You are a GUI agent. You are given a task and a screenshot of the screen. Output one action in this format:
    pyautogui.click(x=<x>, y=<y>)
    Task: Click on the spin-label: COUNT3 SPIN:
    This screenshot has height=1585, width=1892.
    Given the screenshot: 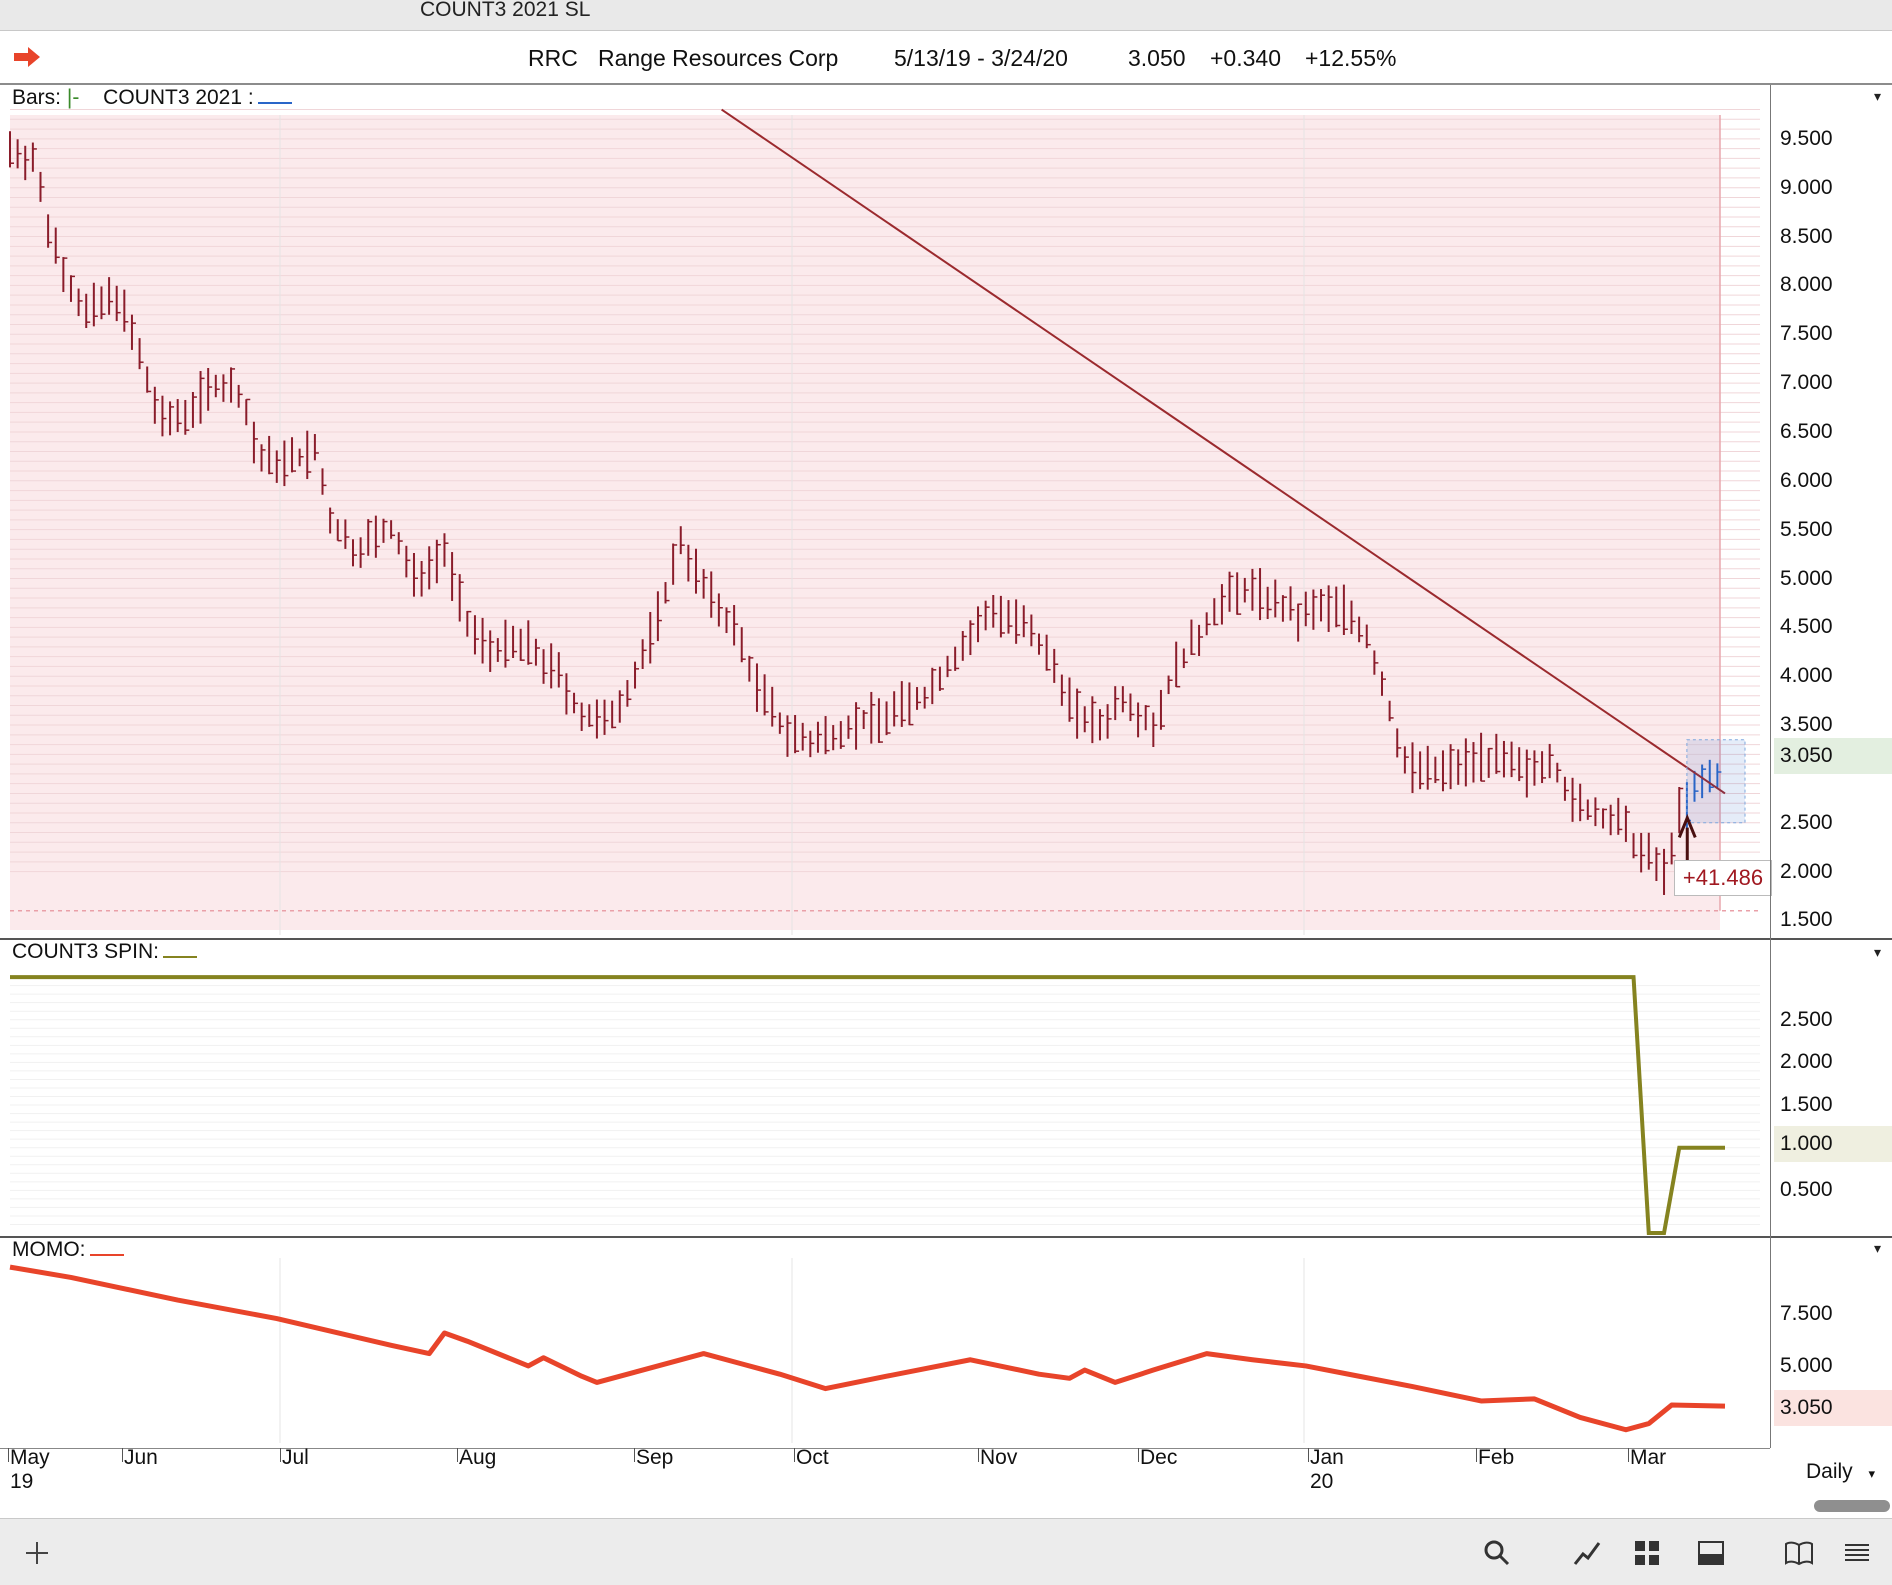 What is the action you would take?
    pyautogui.click(x=86, y=951)
    